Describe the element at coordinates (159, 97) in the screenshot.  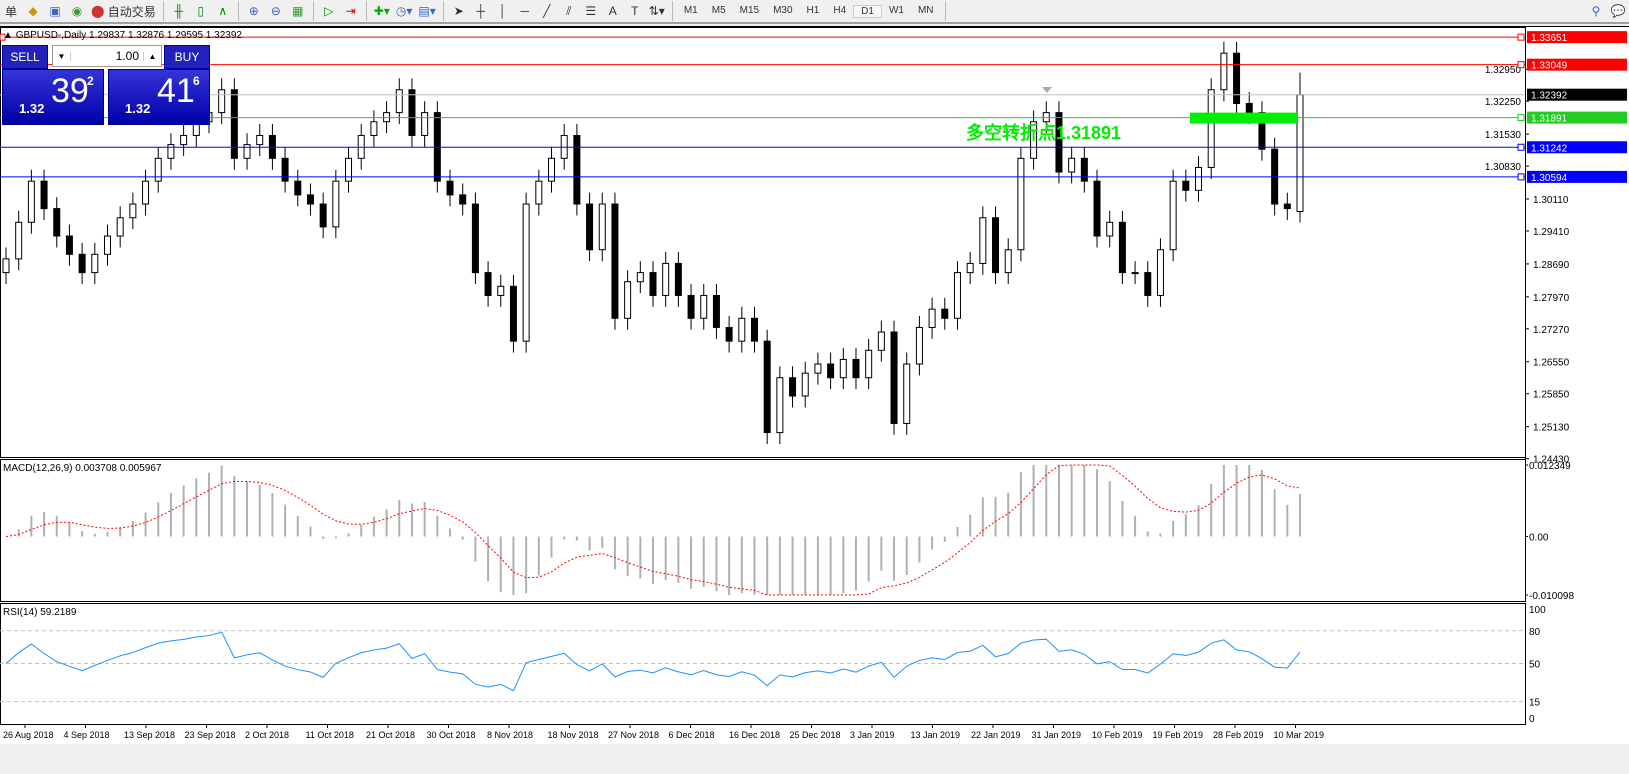
I see `buy-price-button: 1.32 41 6` at that location.